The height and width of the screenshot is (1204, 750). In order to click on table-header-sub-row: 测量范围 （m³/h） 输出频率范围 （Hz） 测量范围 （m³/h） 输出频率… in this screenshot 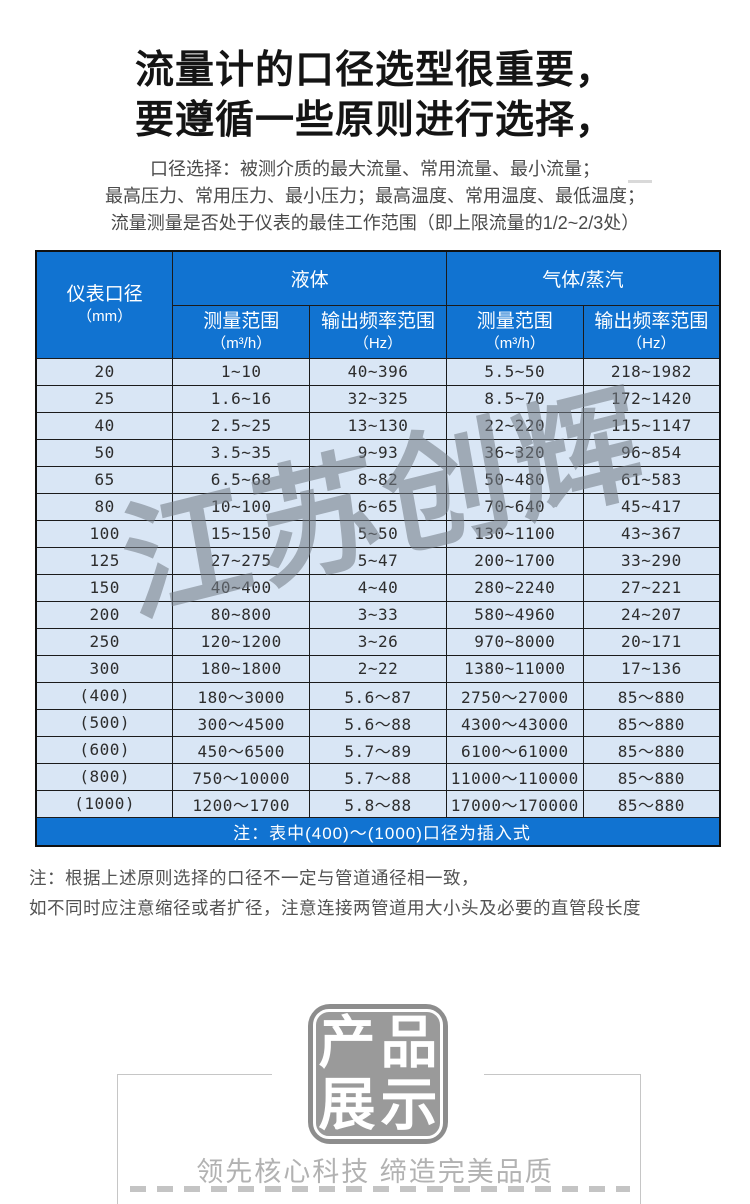, I will do `click(378, 331)`.